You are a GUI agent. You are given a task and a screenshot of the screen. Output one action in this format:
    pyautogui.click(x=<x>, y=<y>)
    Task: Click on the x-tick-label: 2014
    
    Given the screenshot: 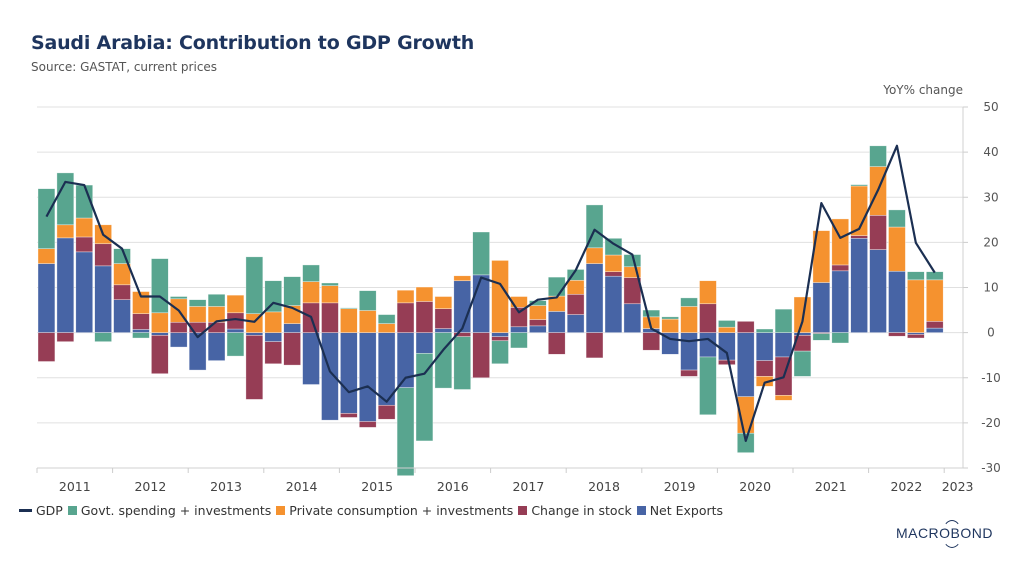 What is the action you would take?
    pyautogui.click(x=302, y=486)
    